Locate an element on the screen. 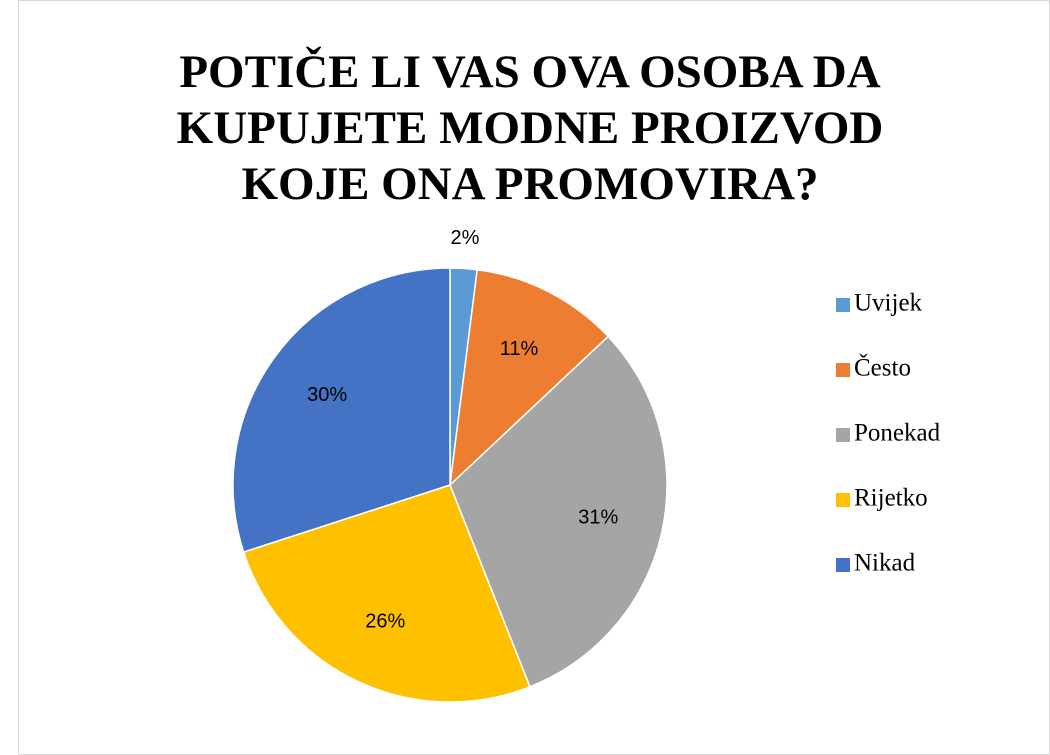 The height and width of the screenshot is (755, 1050). legend-label: Ponekad is located at coordinates (897, 433).